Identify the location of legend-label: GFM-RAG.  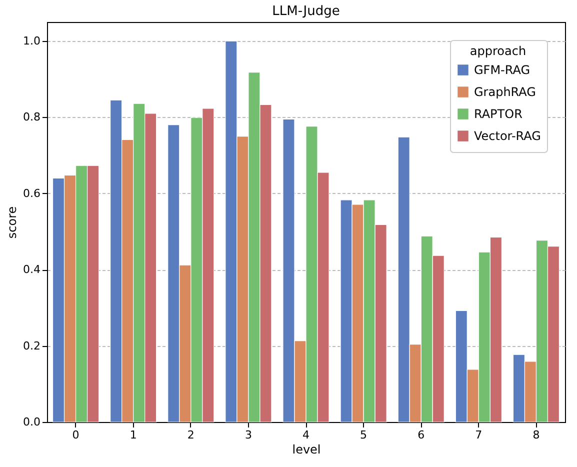
(502, 70).